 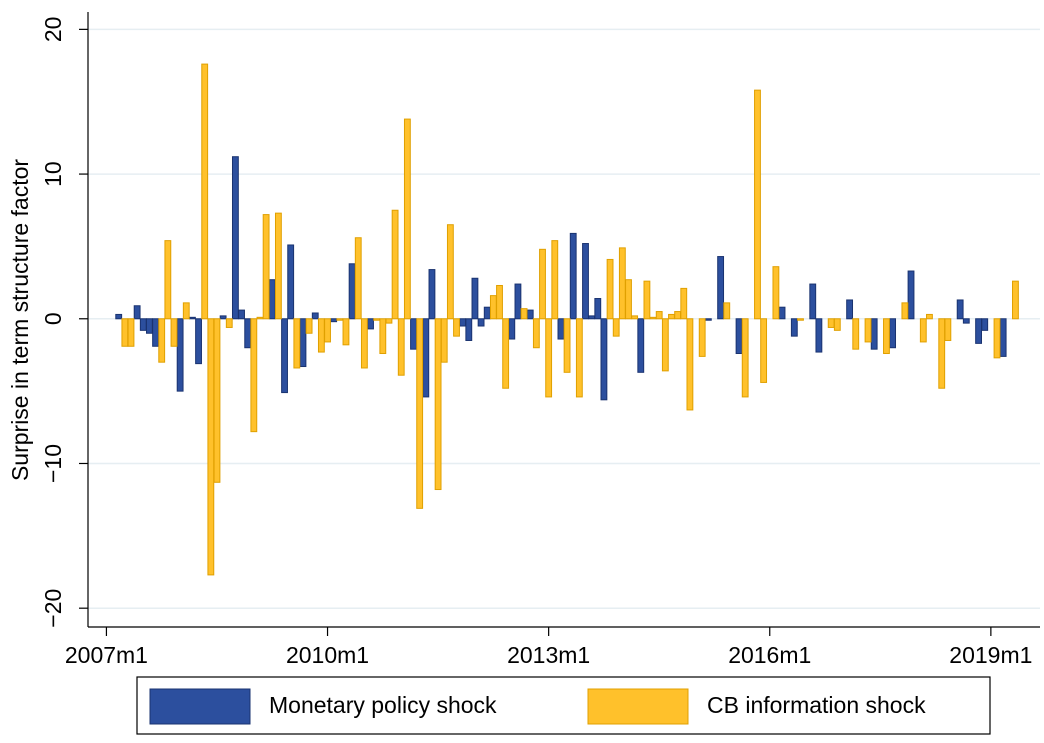 What do you see at coordinates (20, 320) in the screenshot?
I see `y-axis-title: Surprise in term structure factor` at bounding box center [20, 320].